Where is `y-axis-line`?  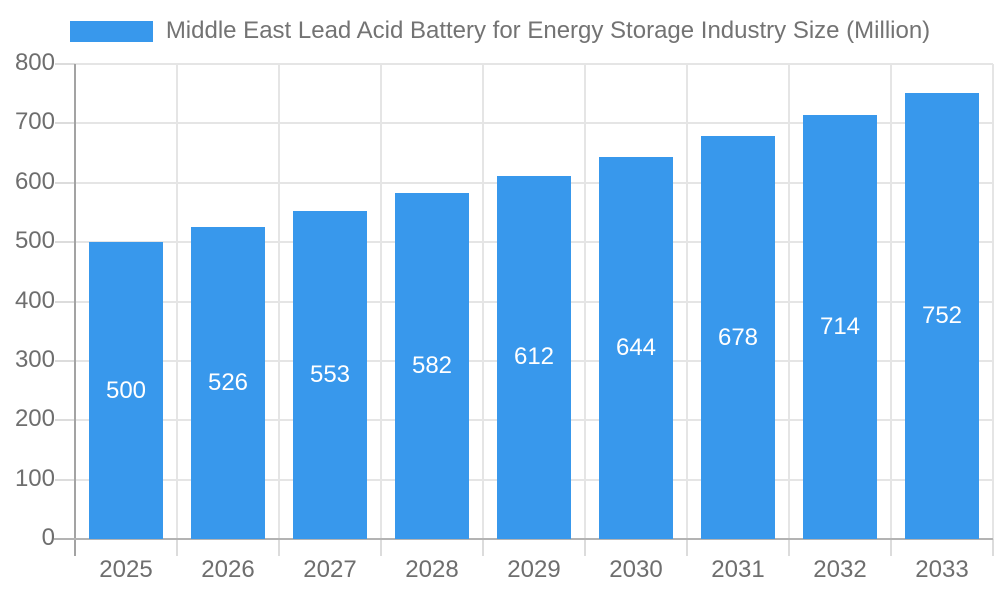
y-axis-line is located at coordinates (75, 310).